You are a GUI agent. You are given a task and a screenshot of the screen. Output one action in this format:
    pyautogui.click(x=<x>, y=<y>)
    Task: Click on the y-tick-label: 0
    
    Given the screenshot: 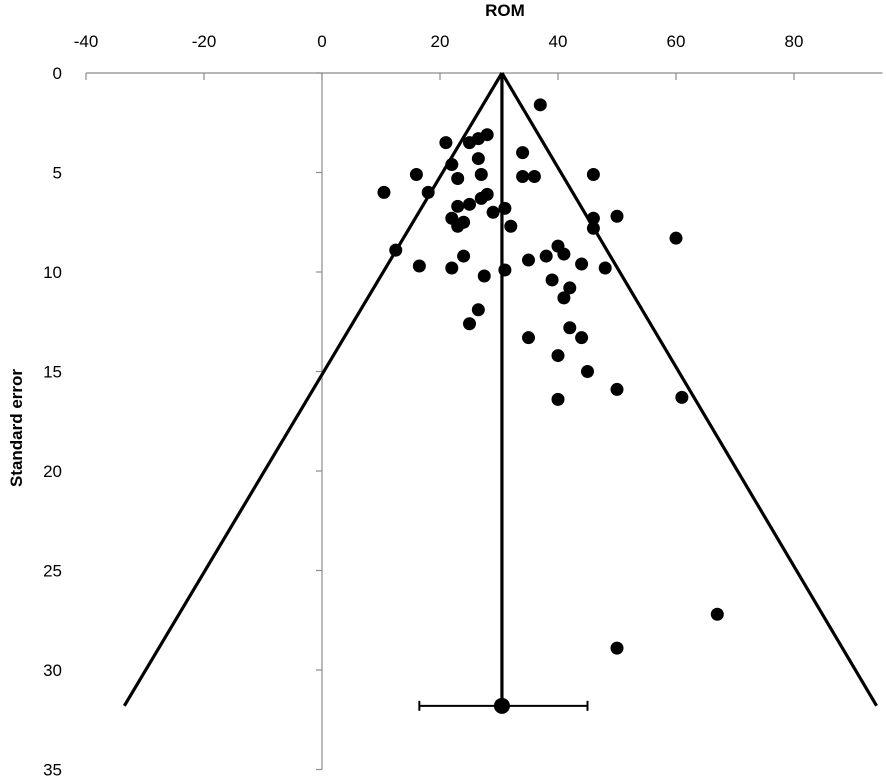 What is the action you would take?
    pyautogui.click(x=57, y=73)
    